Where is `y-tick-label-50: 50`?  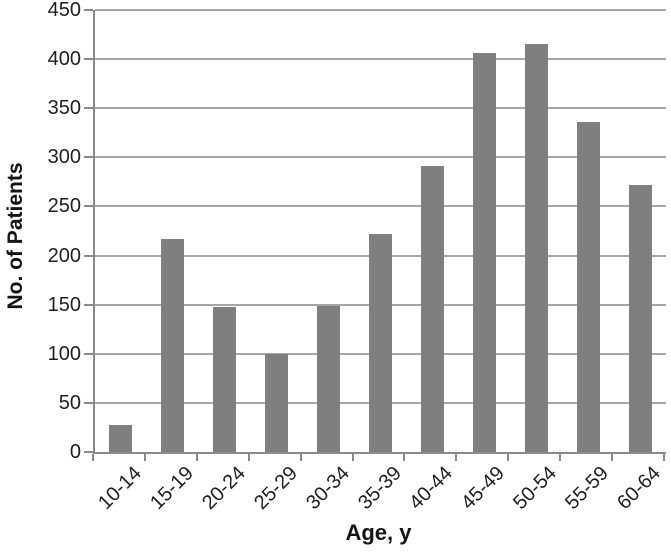
y-tick-label-50: 50 is located at coordinates (69, 402).